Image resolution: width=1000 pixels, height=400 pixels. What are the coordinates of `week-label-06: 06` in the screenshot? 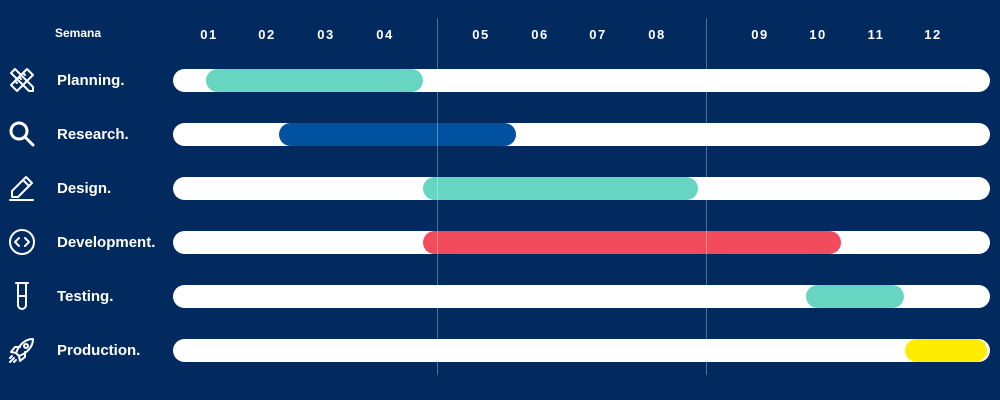 It's located at (540, 34).